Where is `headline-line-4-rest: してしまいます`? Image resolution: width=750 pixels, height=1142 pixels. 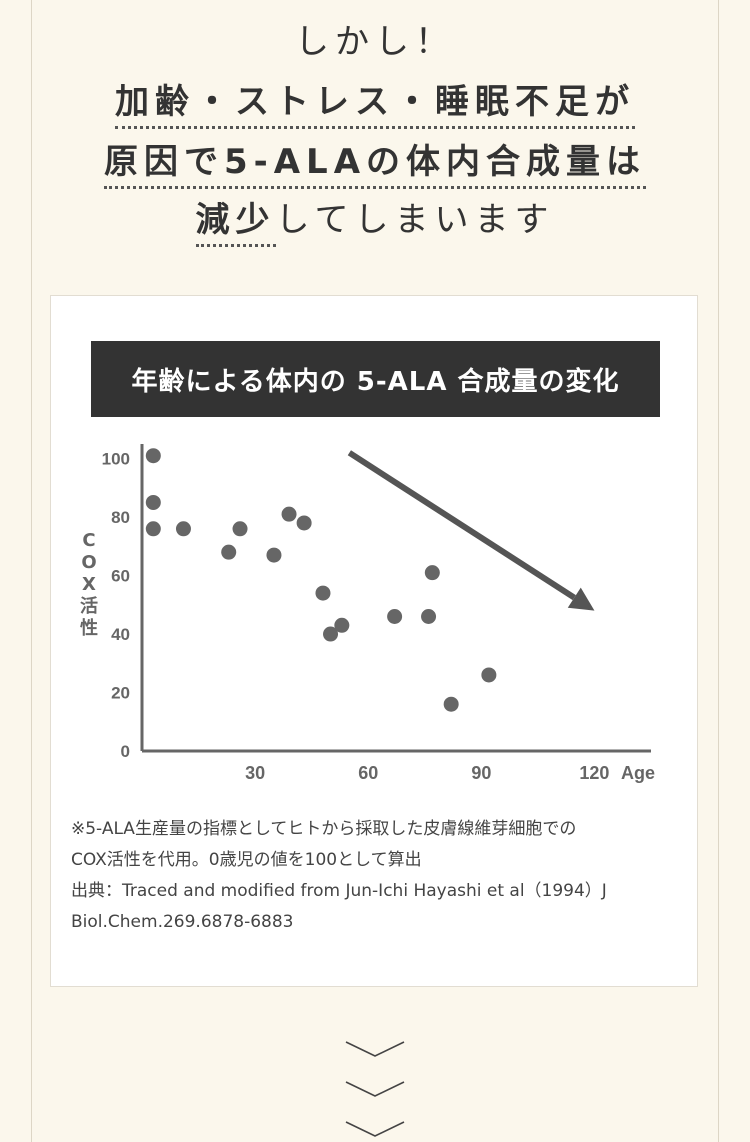
headline-line-4-rest: してしまいます is located at coordinates (415, 220).